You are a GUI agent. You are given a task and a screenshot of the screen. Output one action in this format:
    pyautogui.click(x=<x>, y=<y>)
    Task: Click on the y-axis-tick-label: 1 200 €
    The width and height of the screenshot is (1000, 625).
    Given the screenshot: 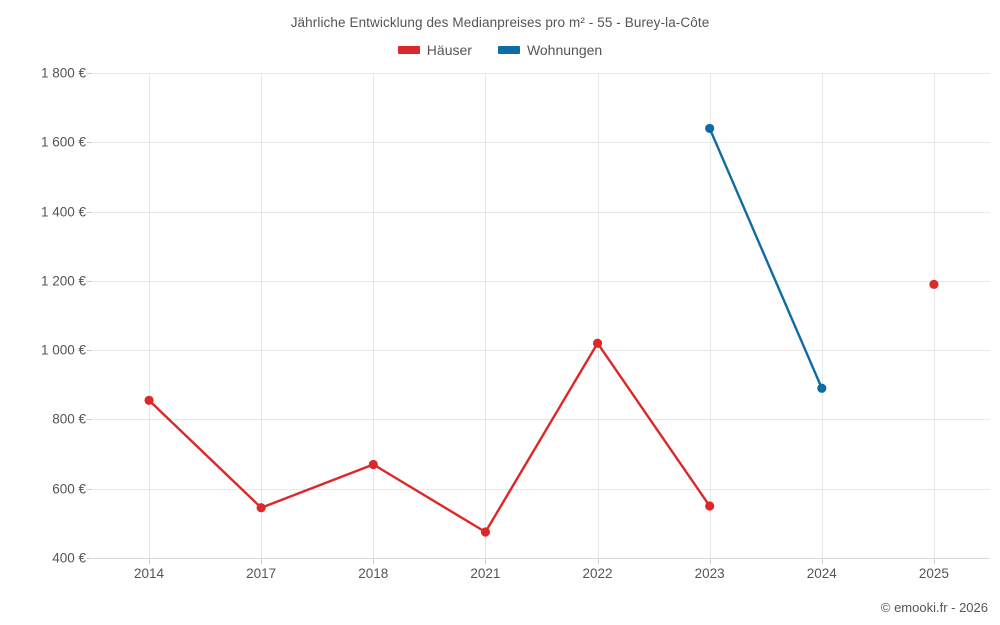 What is the action you would take?
    pyautogui.click(x=63, y=281)
    